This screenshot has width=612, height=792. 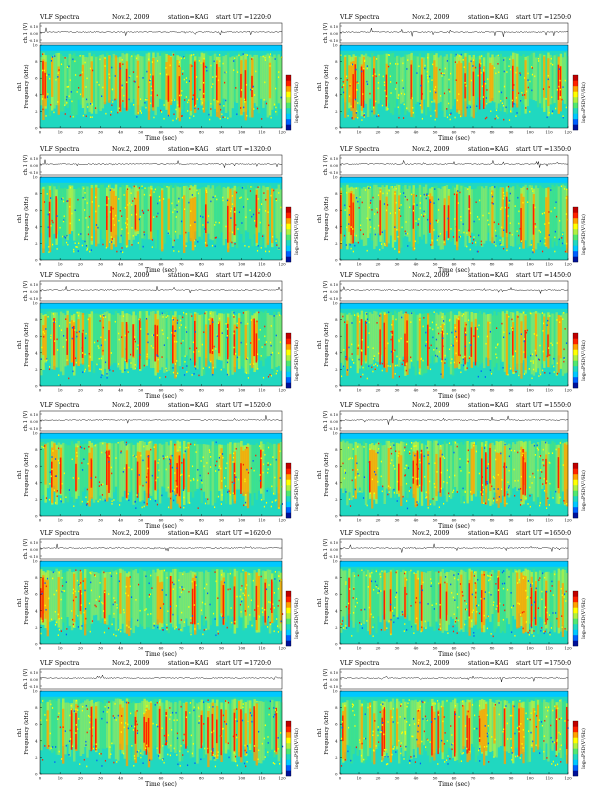 I want to click on x-tick-label: 80, so click(x=492, y=132).